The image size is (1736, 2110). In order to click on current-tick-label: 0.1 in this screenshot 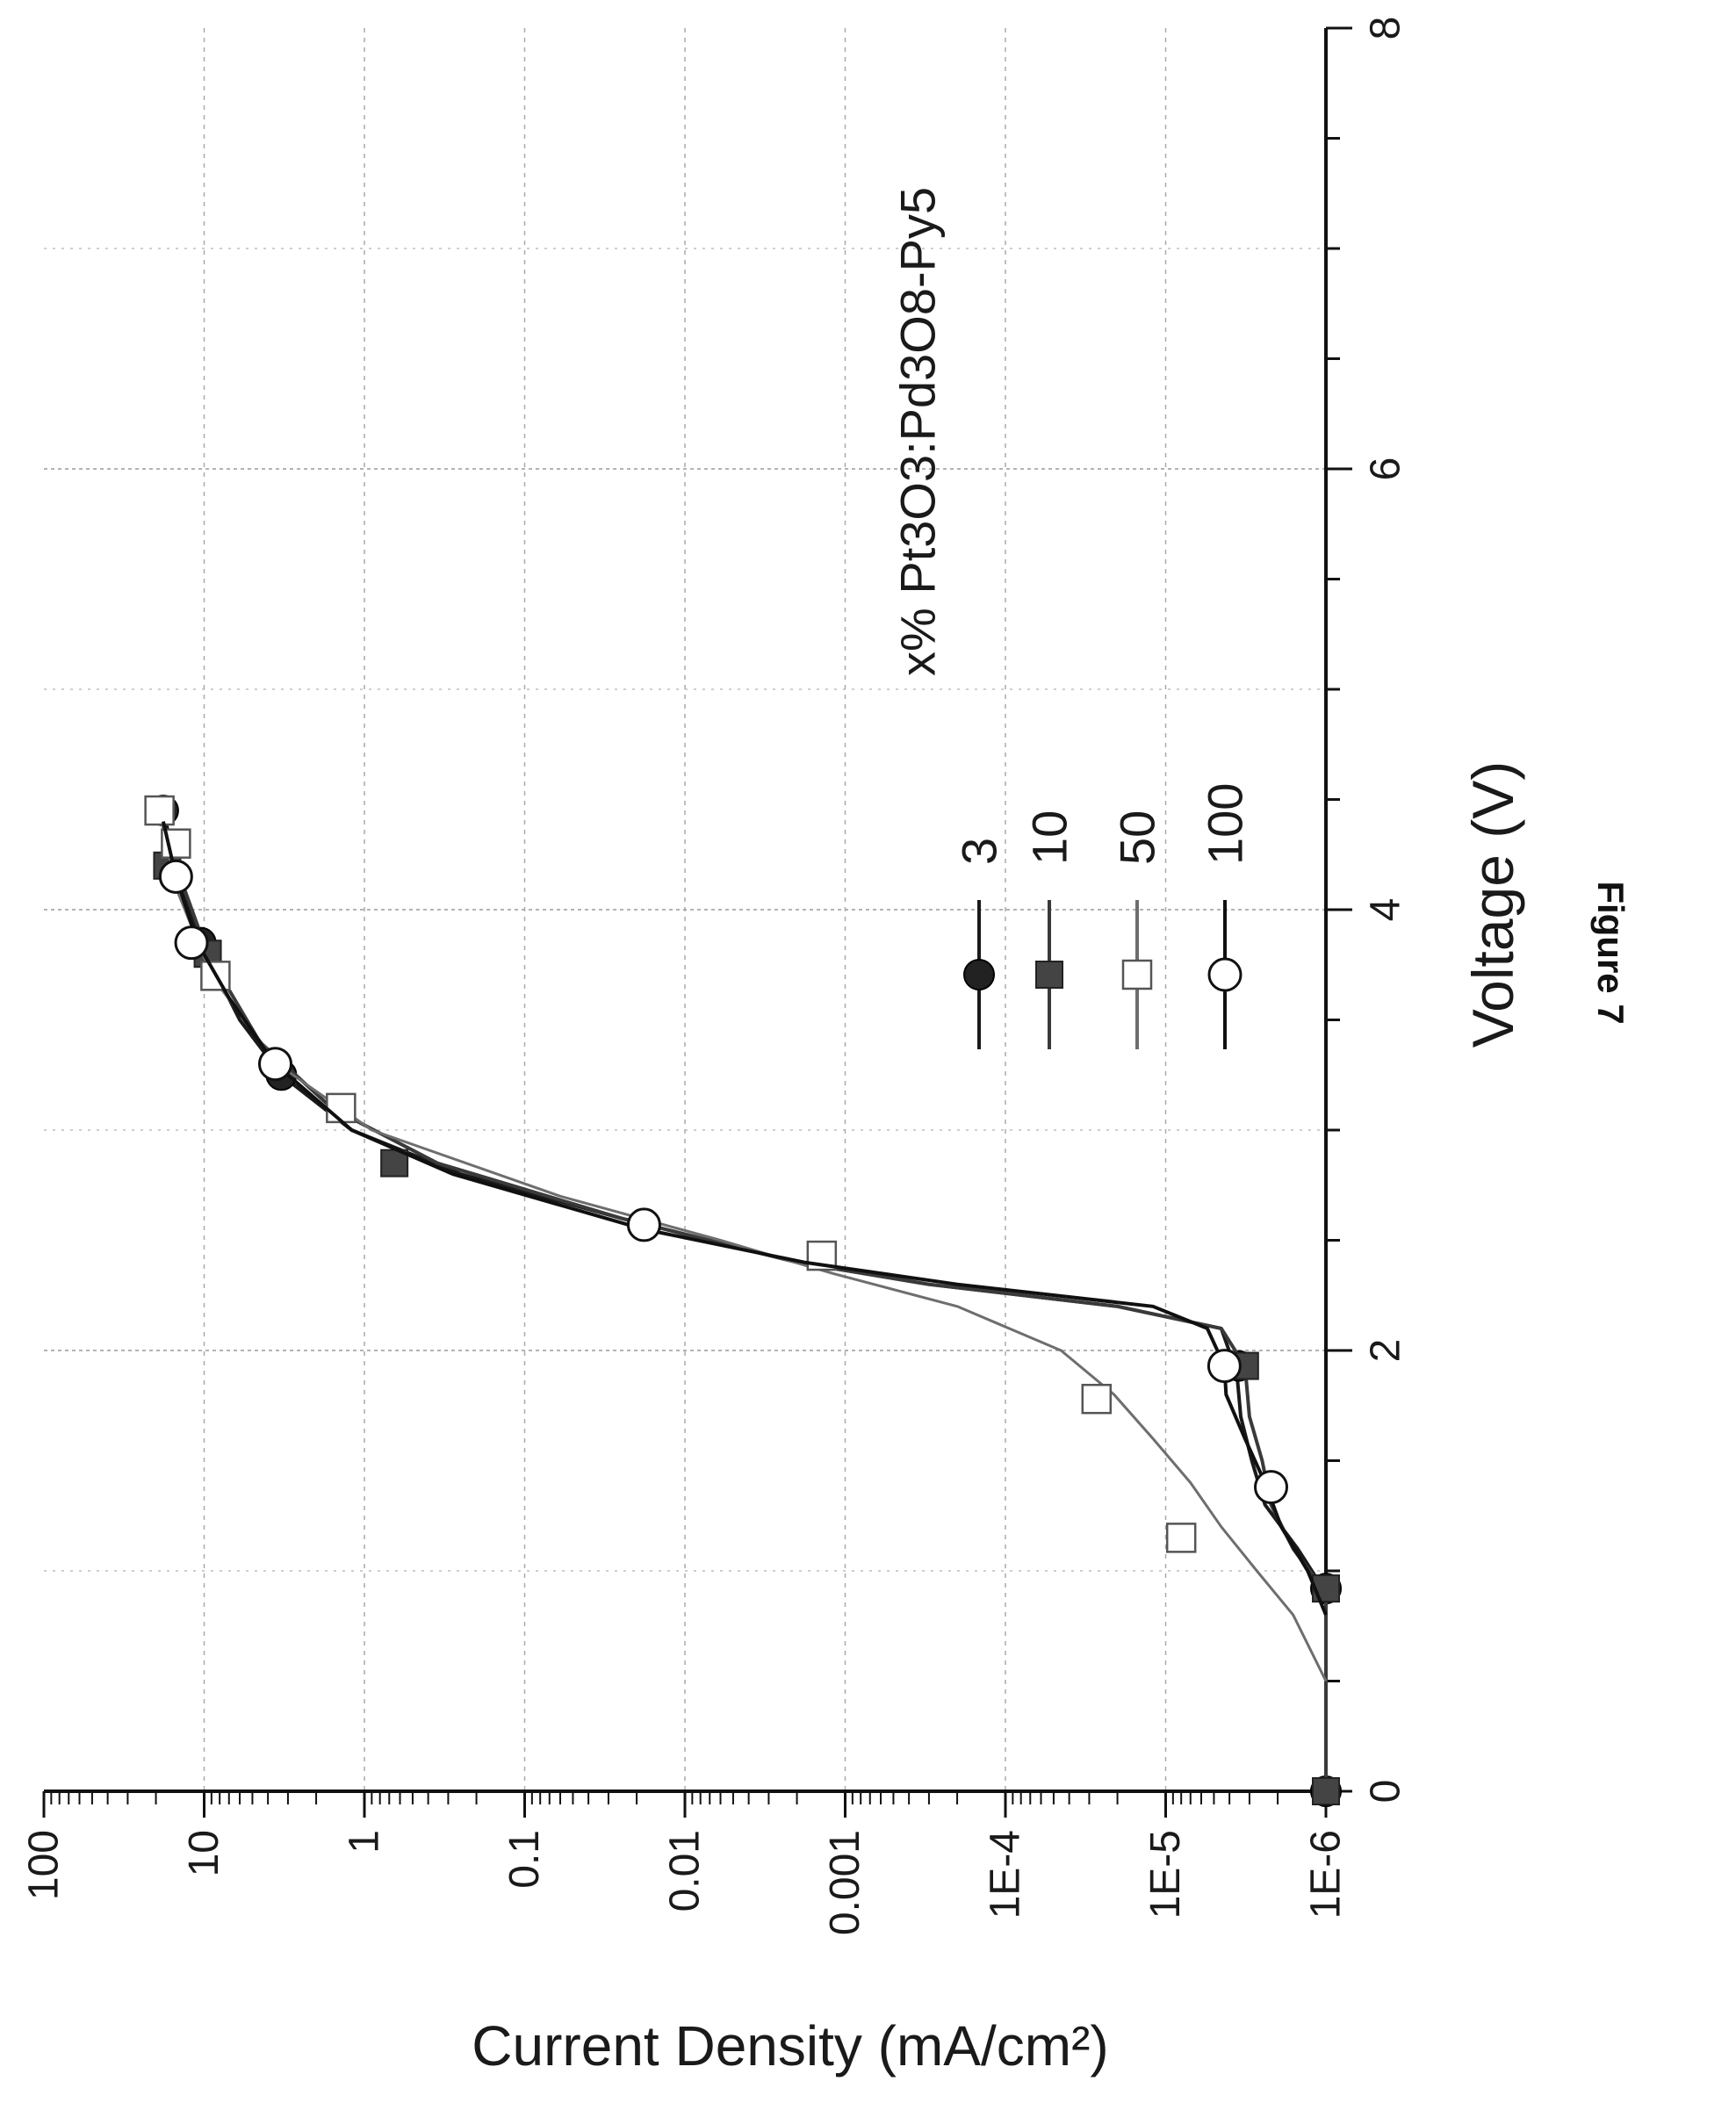, I will do `click(524, 1859)`.